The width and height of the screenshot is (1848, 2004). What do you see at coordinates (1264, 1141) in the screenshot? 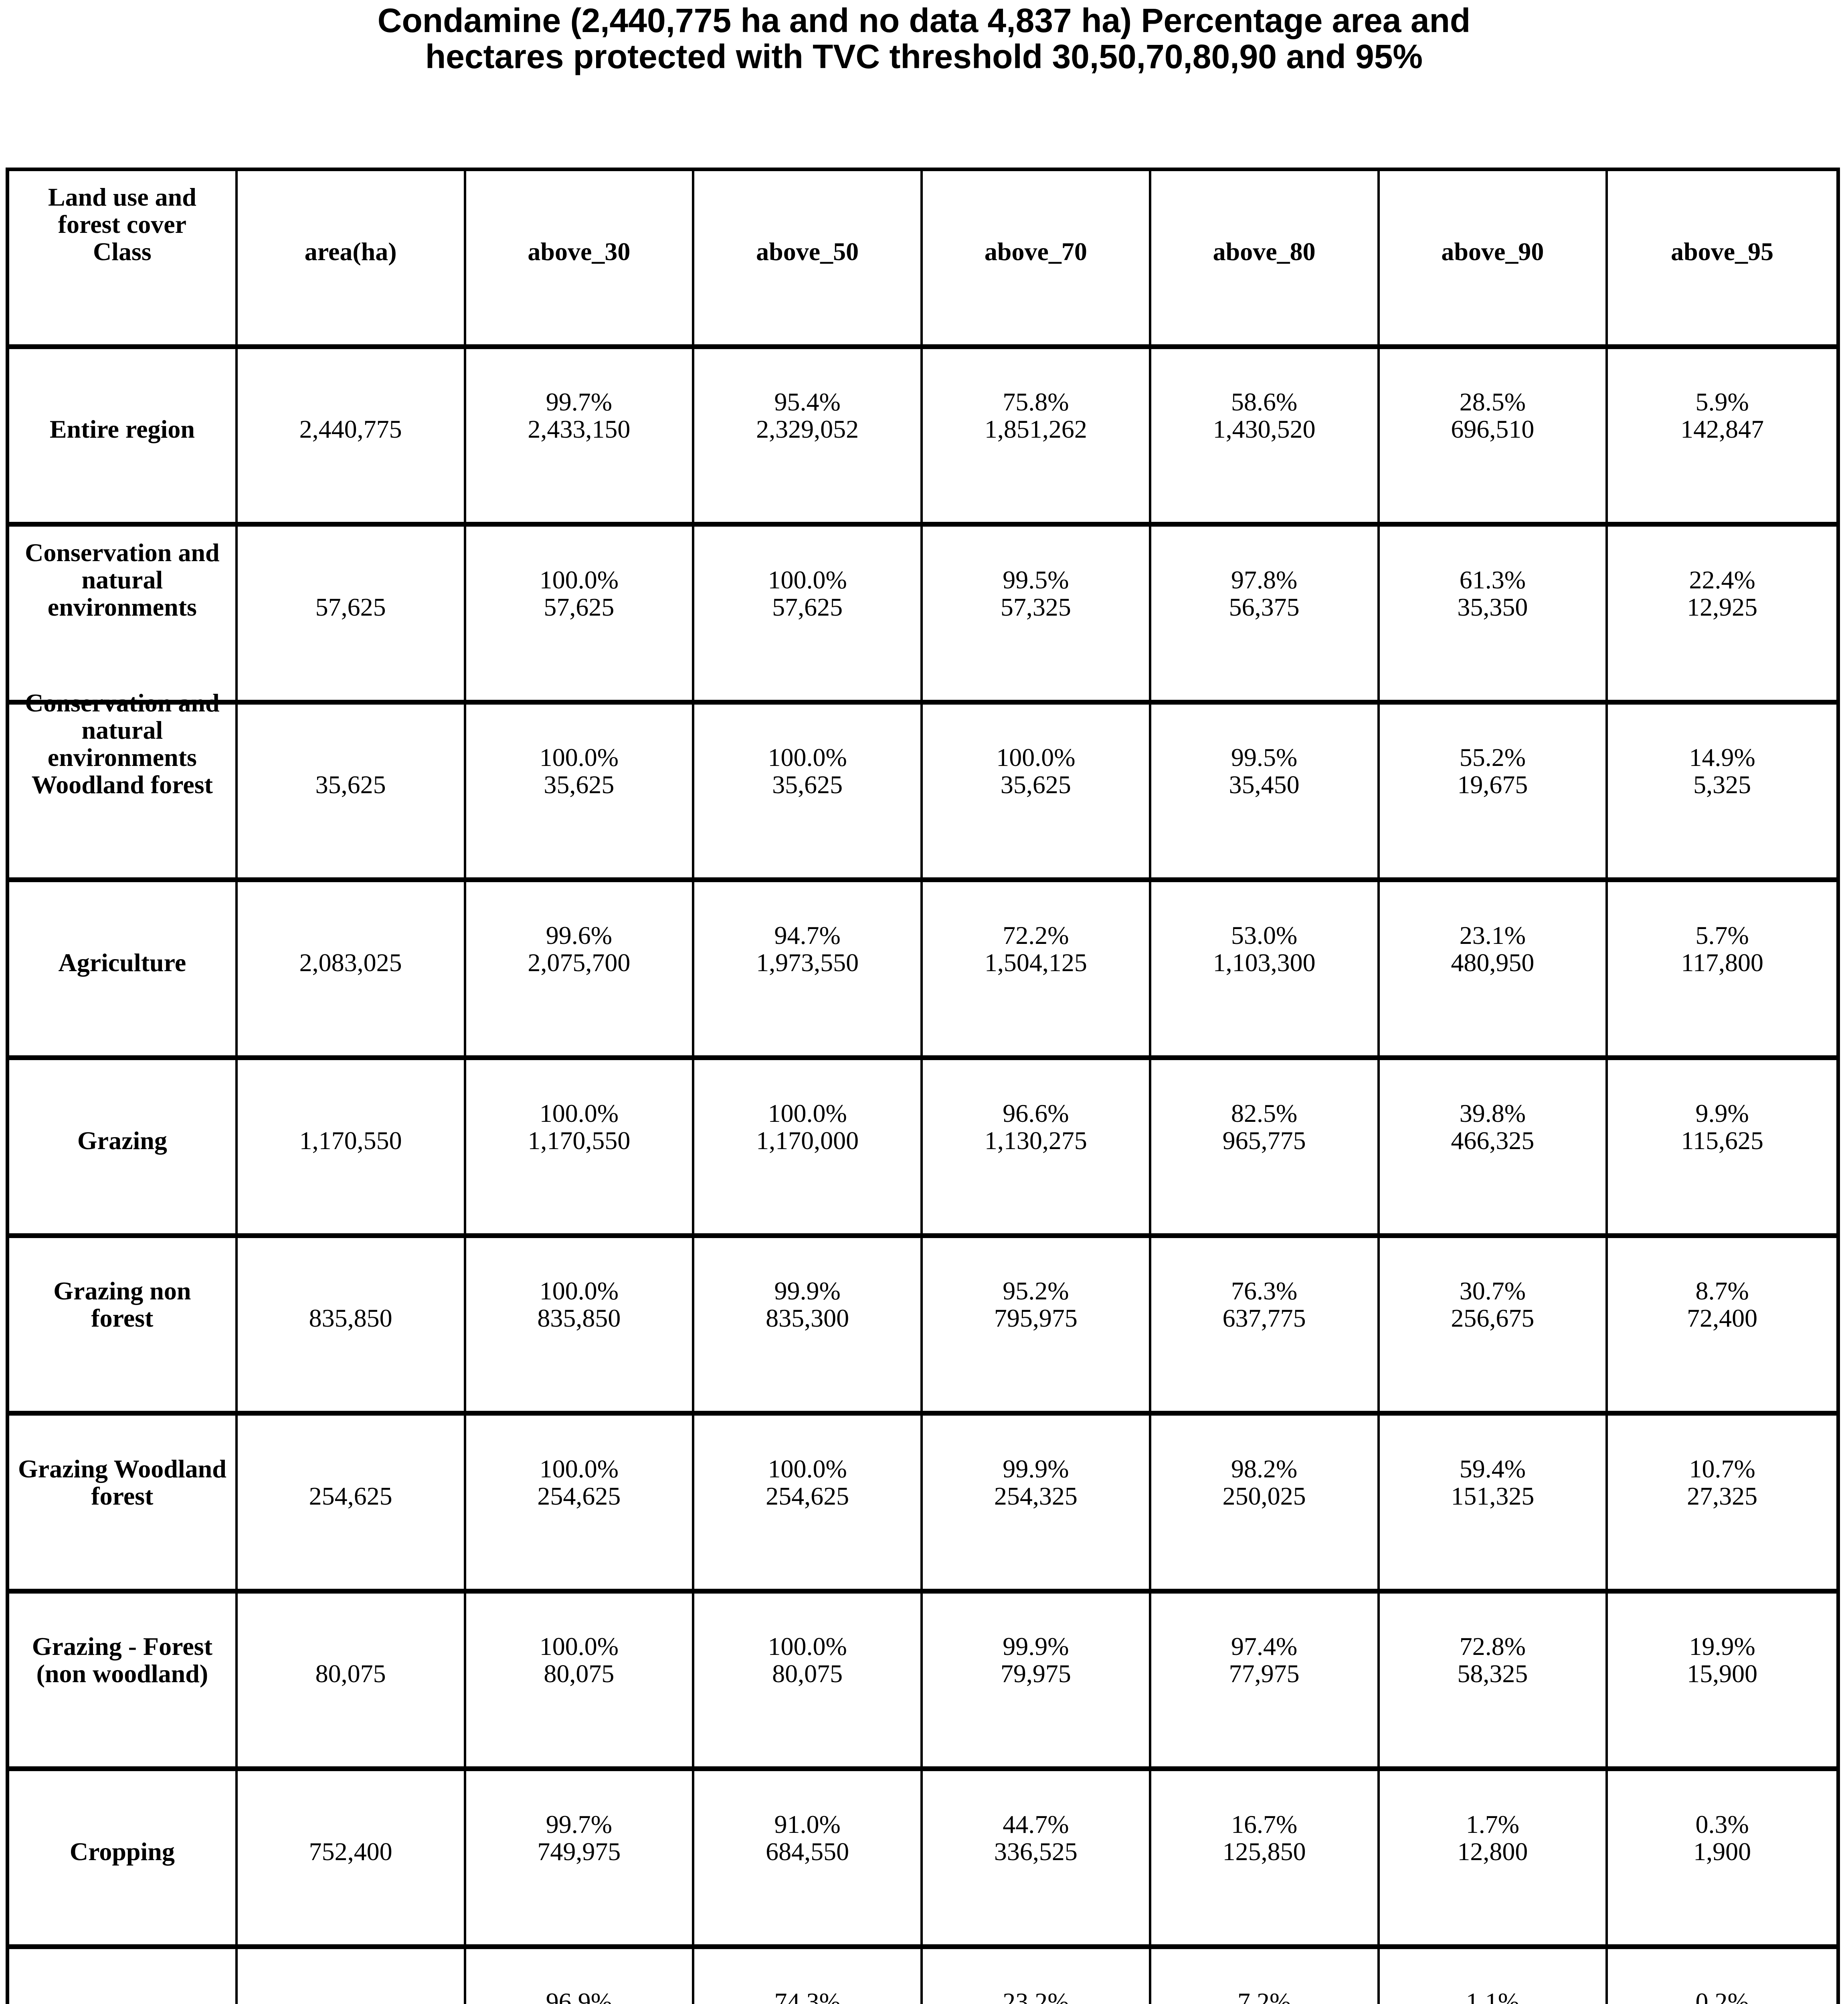
I see `cell-hectares: 965,775` at bounding box center [1264, 1141].